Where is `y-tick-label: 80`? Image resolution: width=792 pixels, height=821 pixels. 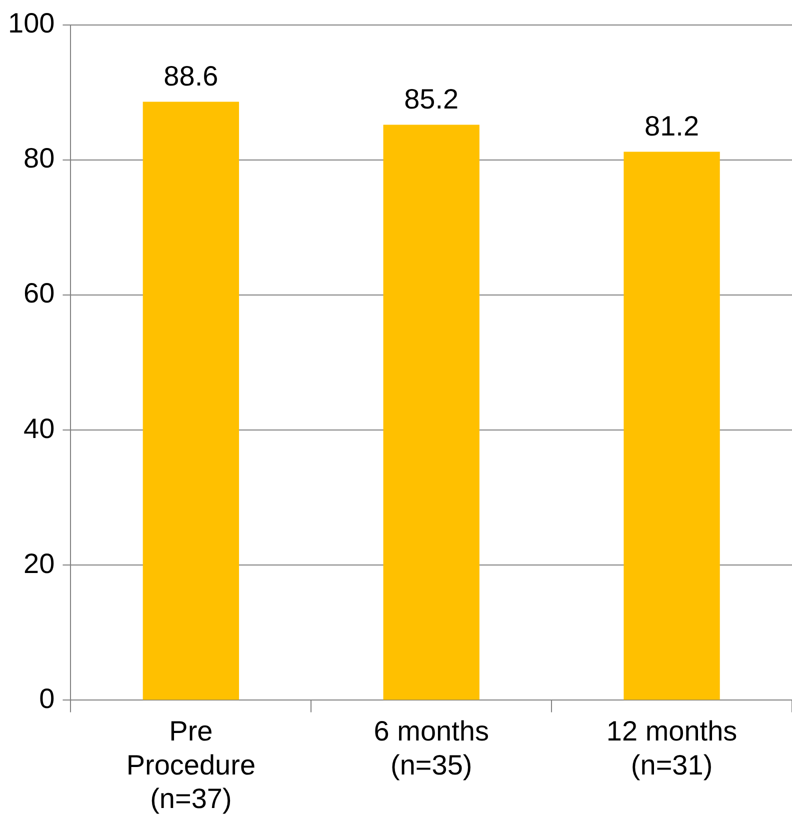 y-tick-label: 80 is located at coordinates (39, 158).